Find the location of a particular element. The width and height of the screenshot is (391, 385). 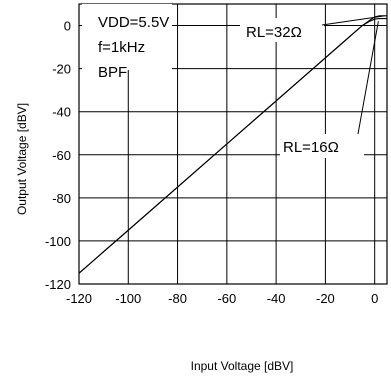

y-tick-label: -40 is located at coordinates (61, 112).